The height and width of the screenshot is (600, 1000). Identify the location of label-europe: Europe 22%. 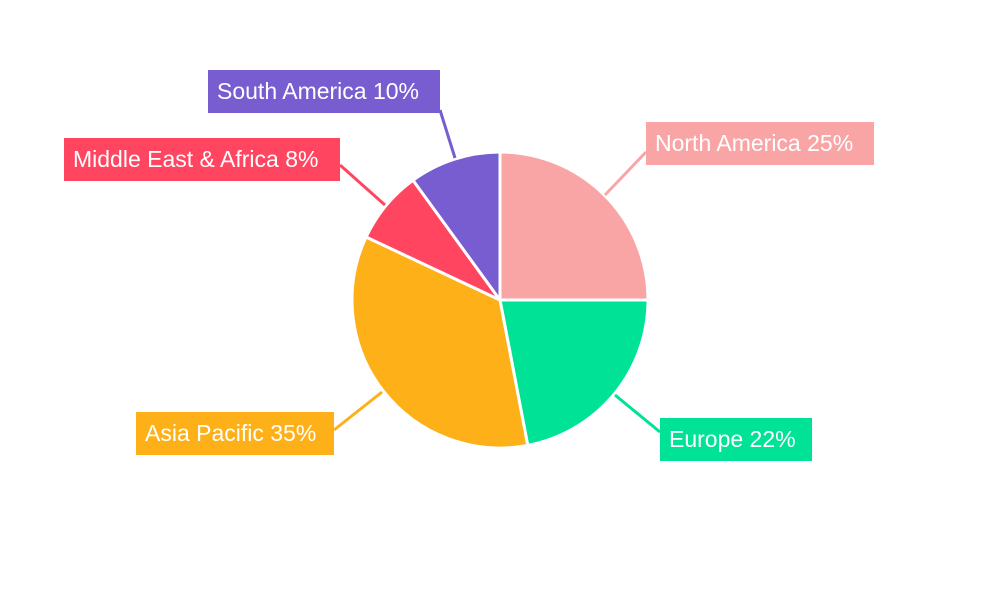
(736, 439).